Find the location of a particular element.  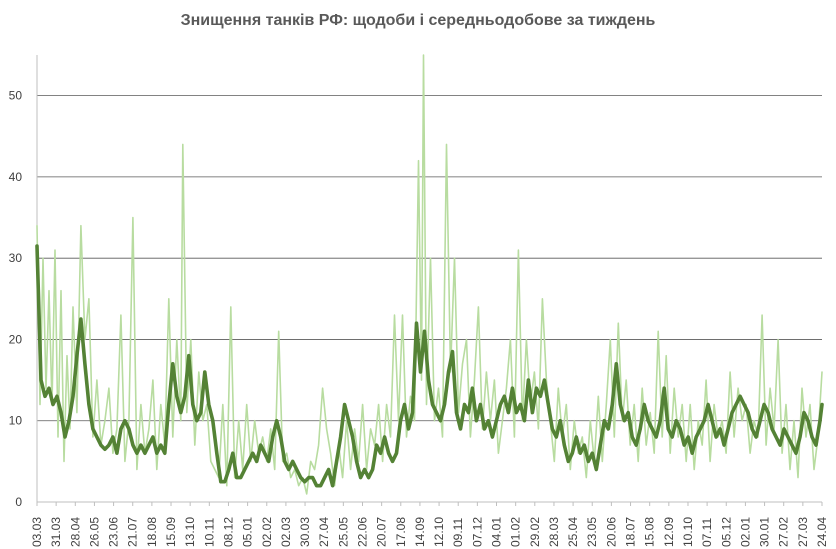

y-tick-label: 40 is located at coordinates (16, 177).